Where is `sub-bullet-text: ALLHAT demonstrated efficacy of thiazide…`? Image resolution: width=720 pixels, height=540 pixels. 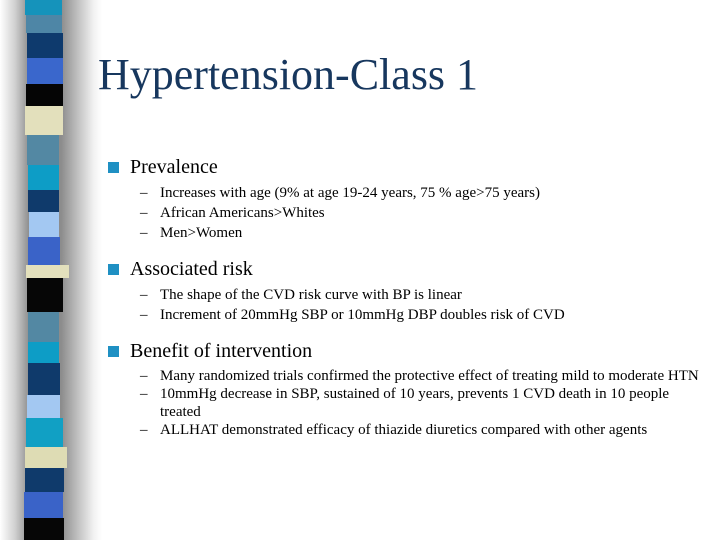 sub-bullet-text: ALLHAT demonstrated efficacy of thiazide… is located at coordinates (404, 430).